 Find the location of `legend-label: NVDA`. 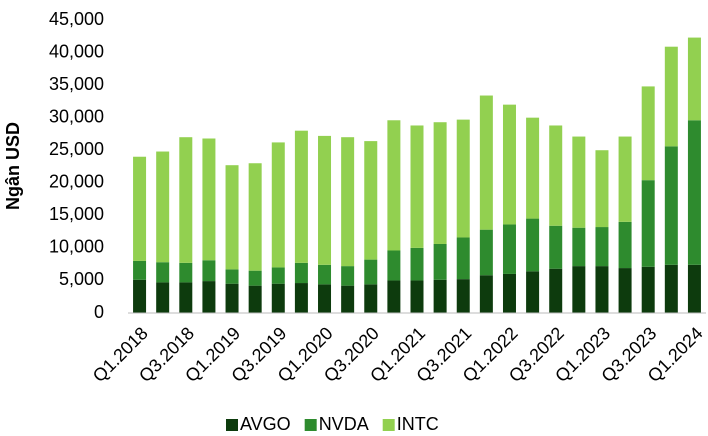

legend-label: NVDA is located at coordinates (344, 424).